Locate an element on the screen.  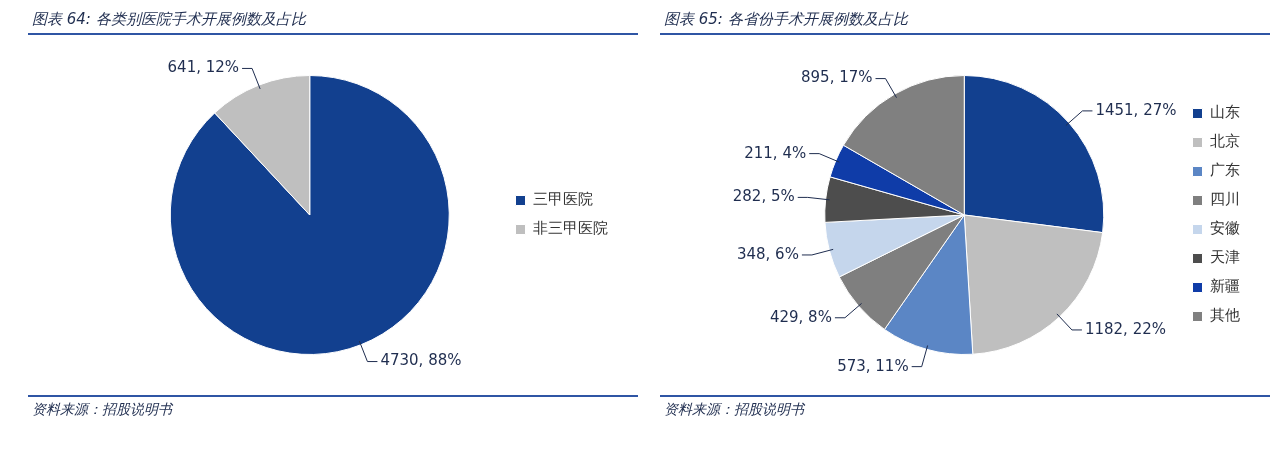
legend-label: 新疆 is located at coordinates (1225, 286).